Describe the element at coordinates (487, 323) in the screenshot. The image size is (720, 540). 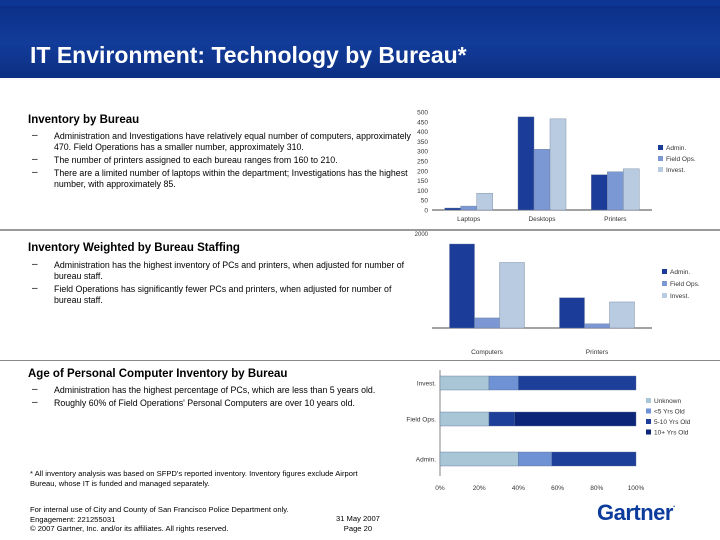
I see `bar-fieldops-computers` at that location.